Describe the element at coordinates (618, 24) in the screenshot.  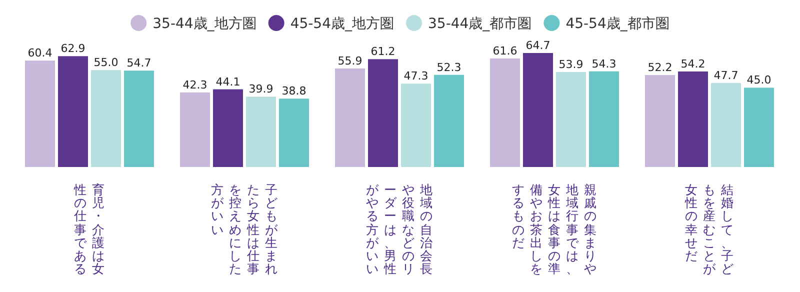
I see `legend-label: 45-54歳_都市圏` at that location.